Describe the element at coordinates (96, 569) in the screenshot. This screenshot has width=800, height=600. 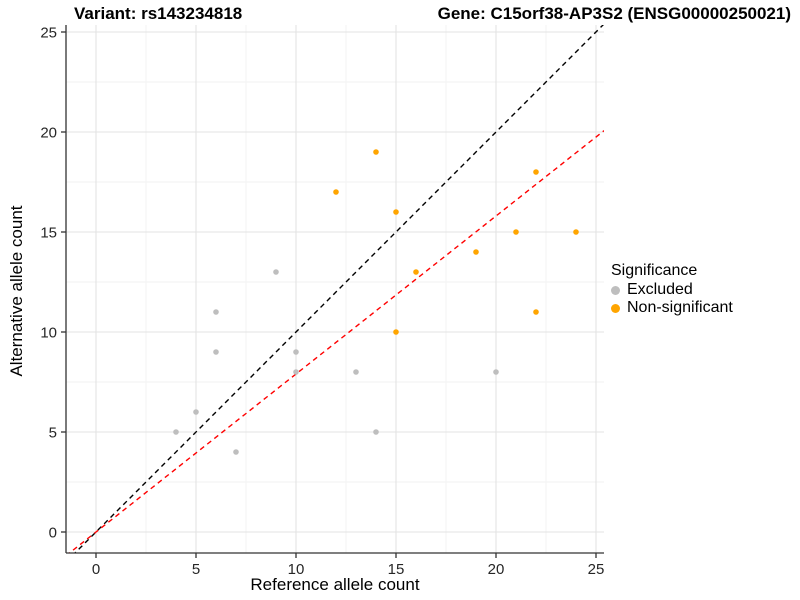
I see `x-tick-label: 0` at that location.